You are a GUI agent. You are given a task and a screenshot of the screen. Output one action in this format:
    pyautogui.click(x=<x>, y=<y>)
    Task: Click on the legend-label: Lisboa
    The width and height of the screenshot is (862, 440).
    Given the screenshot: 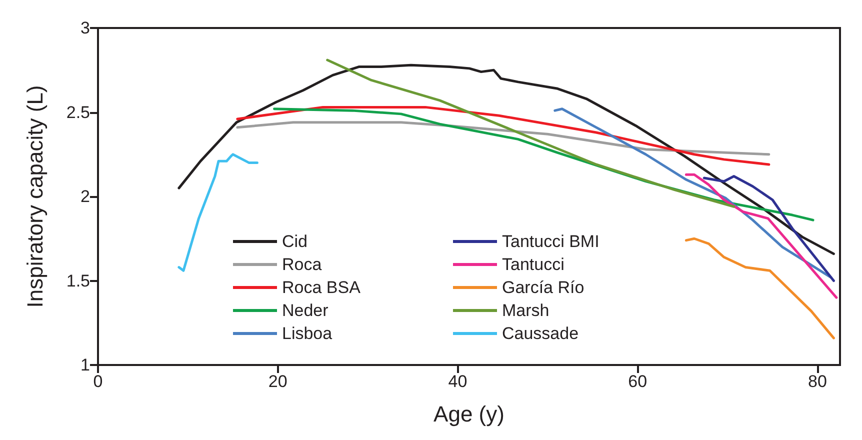 What is the action you would take?
    pyautogui.click(x=307, y=333)
    